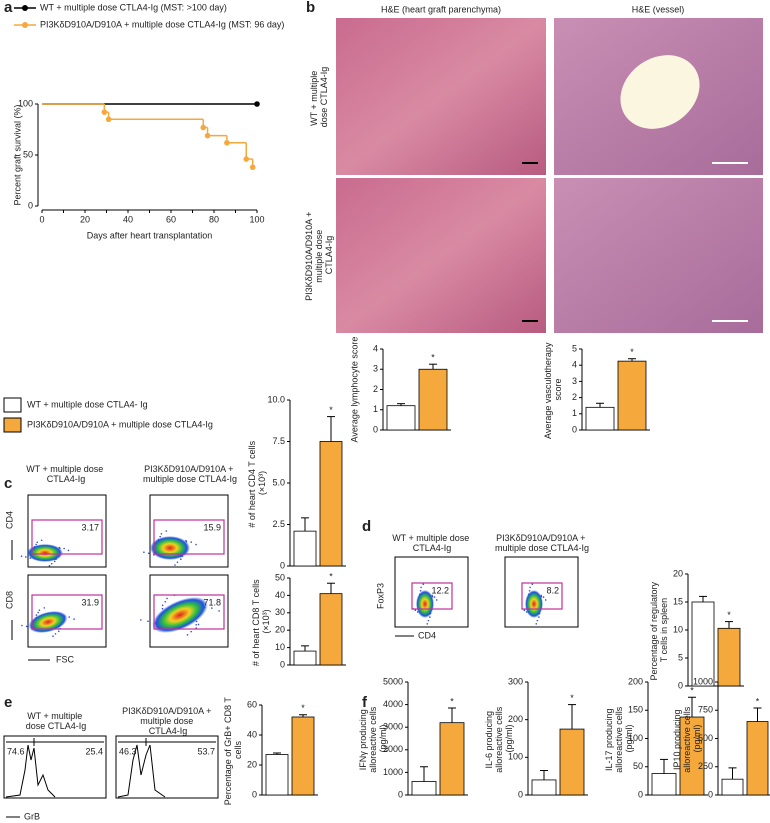 The height and width of the screenshot is (823, 770). Describe the element at coordinates (574, 365) in the screenshot. I see `y-tick-label: 4` at that location.